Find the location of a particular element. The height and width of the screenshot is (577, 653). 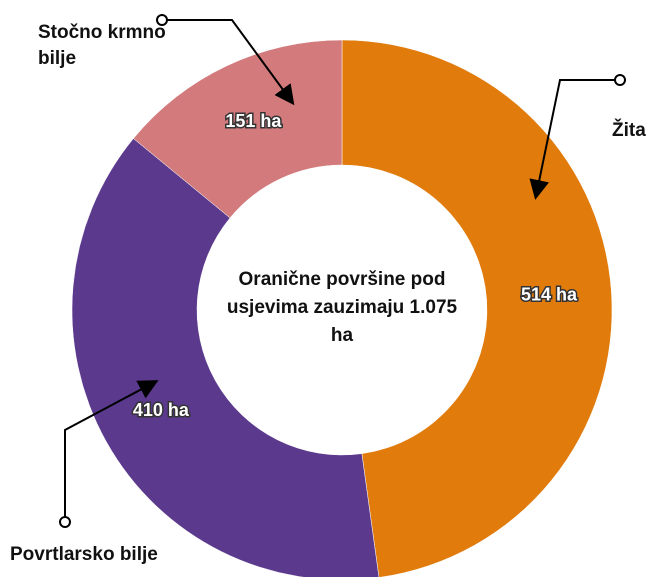

value-label: 410 ha is located at coordinates (161, 410).